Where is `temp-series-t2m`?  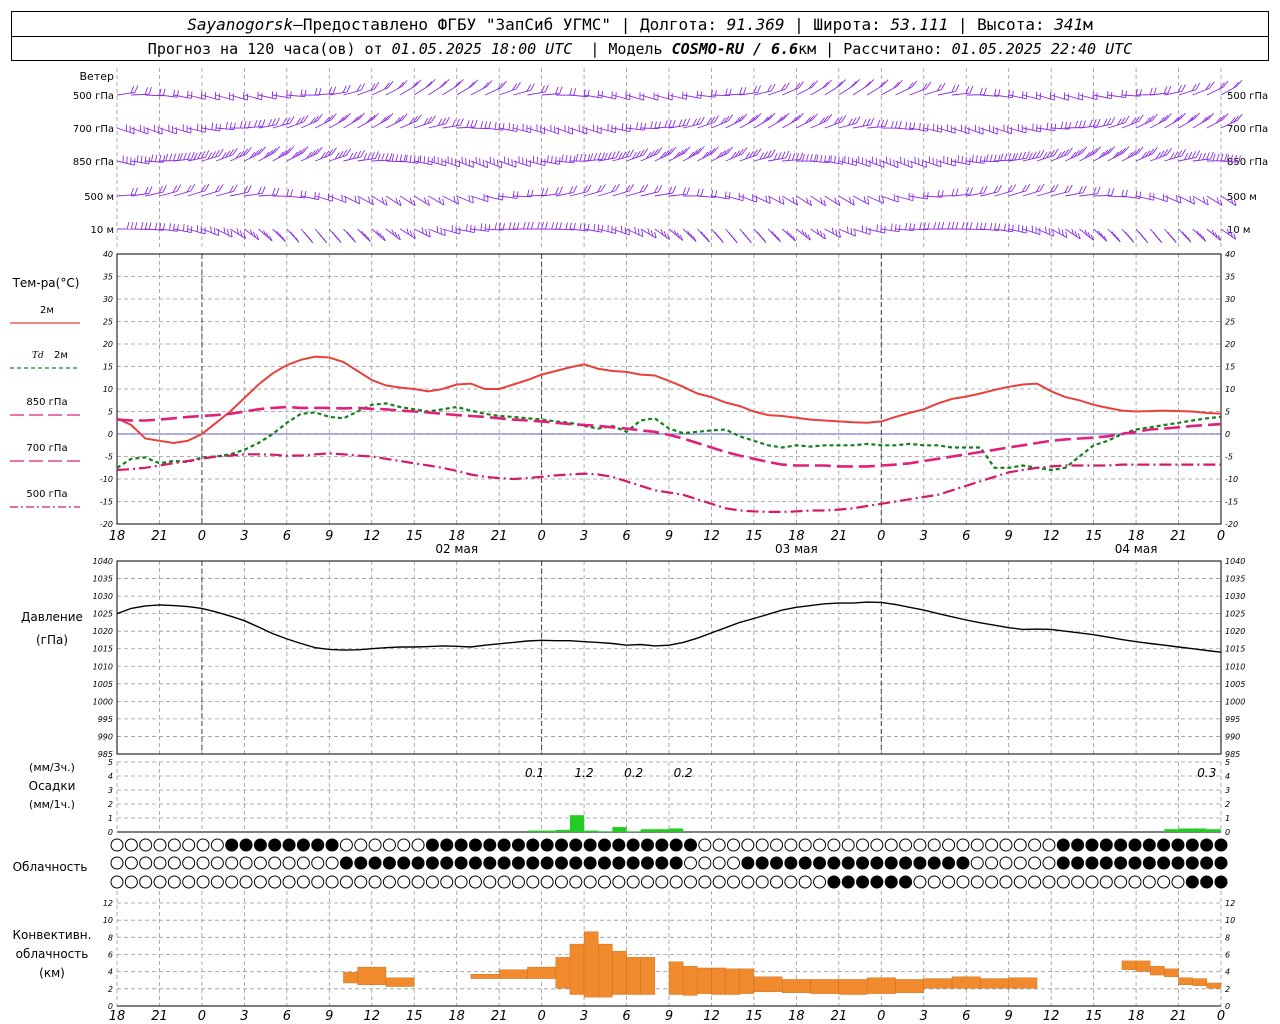 temp-series-t2m is located at coordinates (669, 400).